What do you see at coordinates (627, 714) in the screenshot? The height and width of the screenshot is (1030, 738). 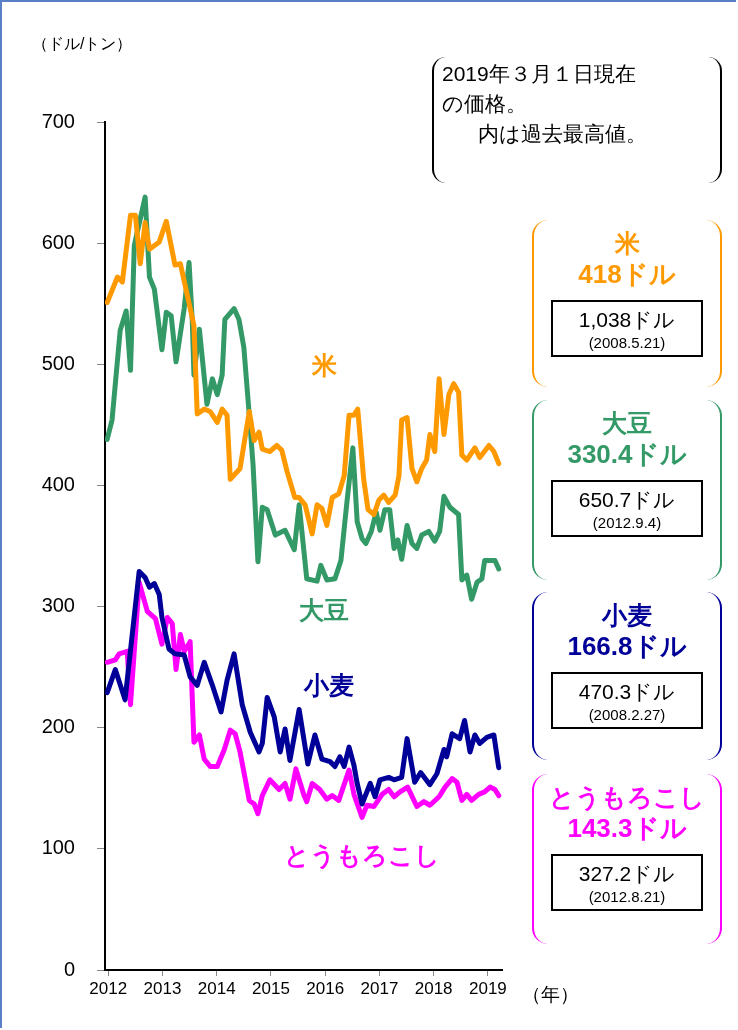 I see `text: (2008.2.27)` at bounding box center [627, 714].